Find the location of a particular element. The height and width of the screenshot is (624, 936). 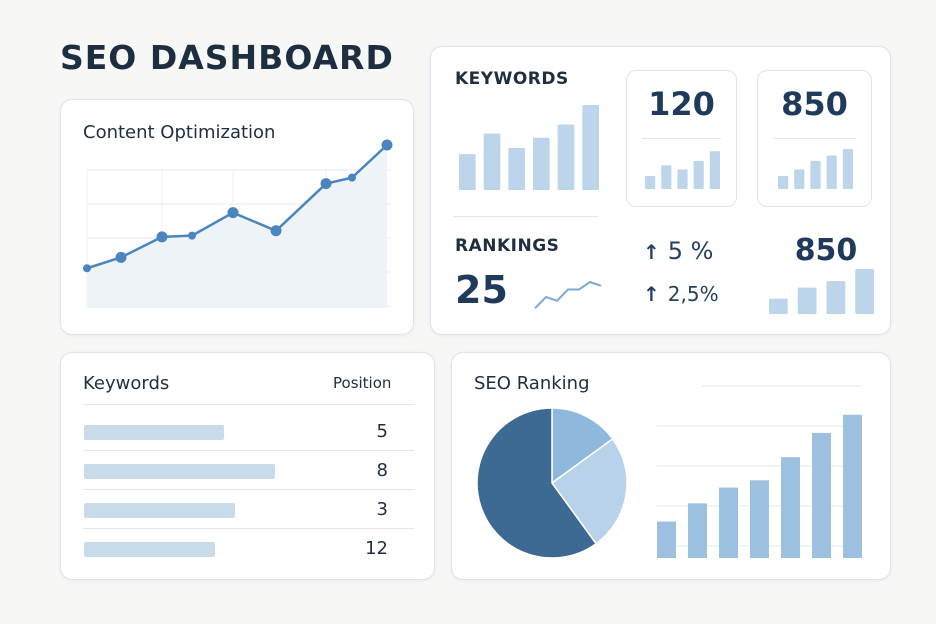

rankings-value: 25 is located at coordinates (481, 290).